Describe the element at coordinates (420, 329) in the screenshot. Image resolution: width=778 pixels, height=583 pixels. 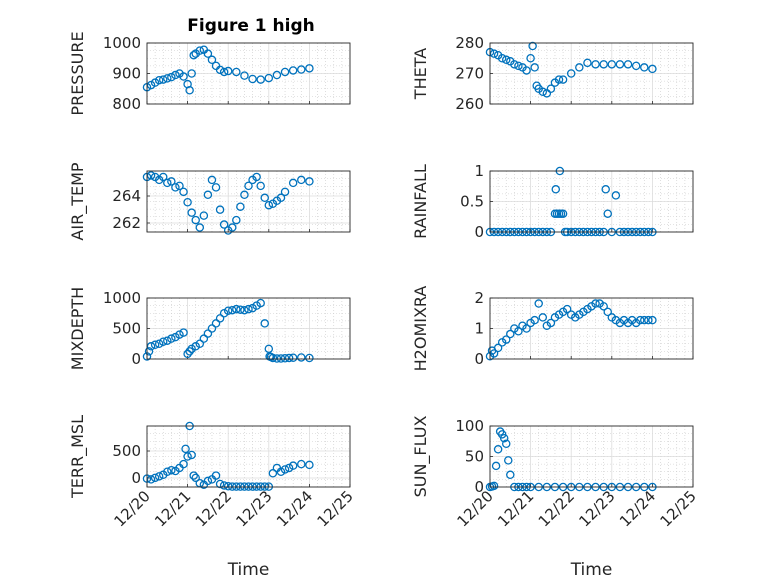
I see `y-axis-label: H2OMIXRA` at that location.